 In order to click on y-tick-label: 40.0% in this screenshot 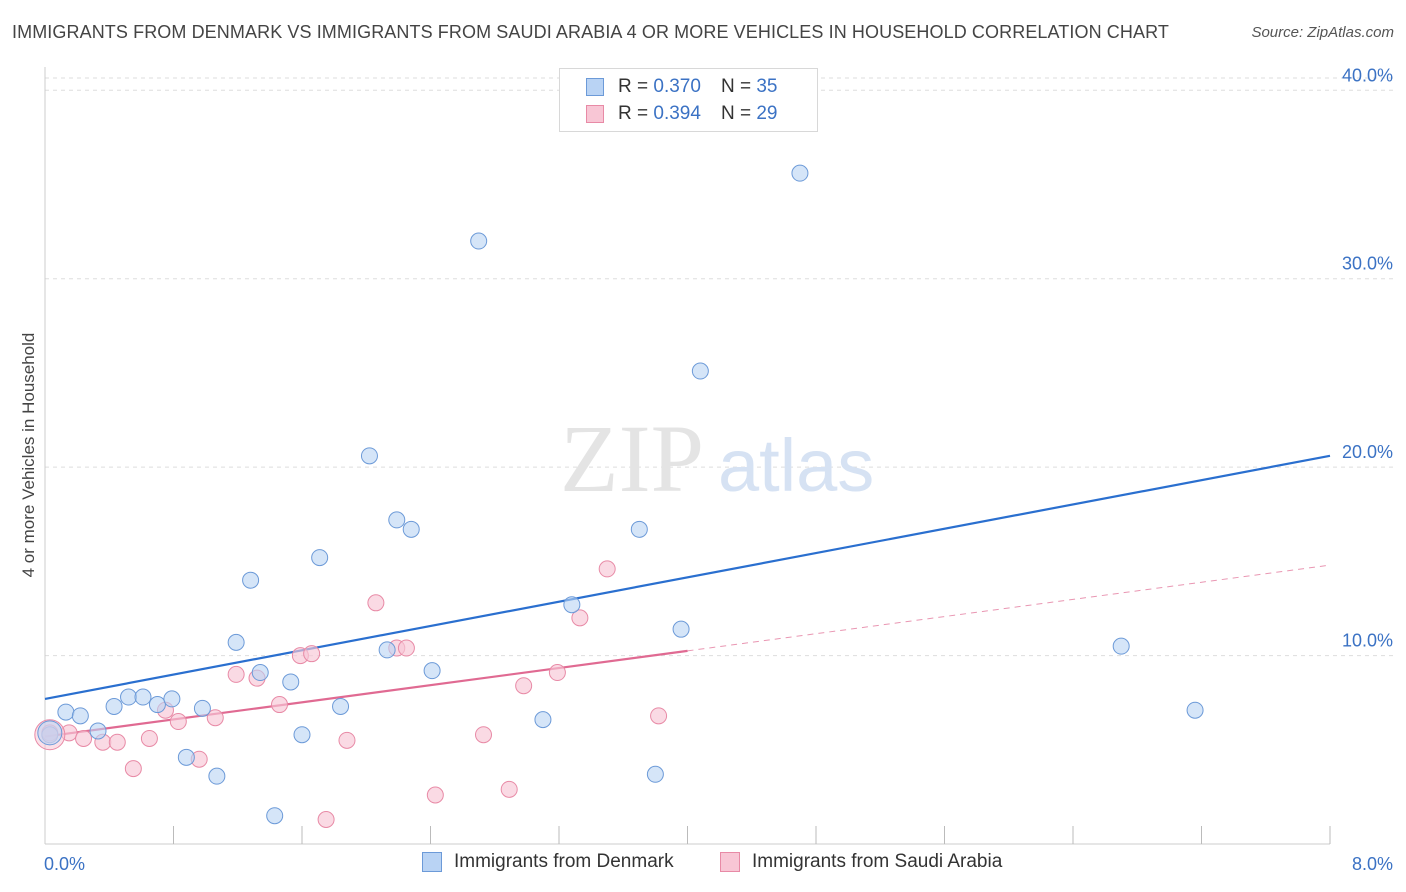, I will do `click(1367, 75)`.